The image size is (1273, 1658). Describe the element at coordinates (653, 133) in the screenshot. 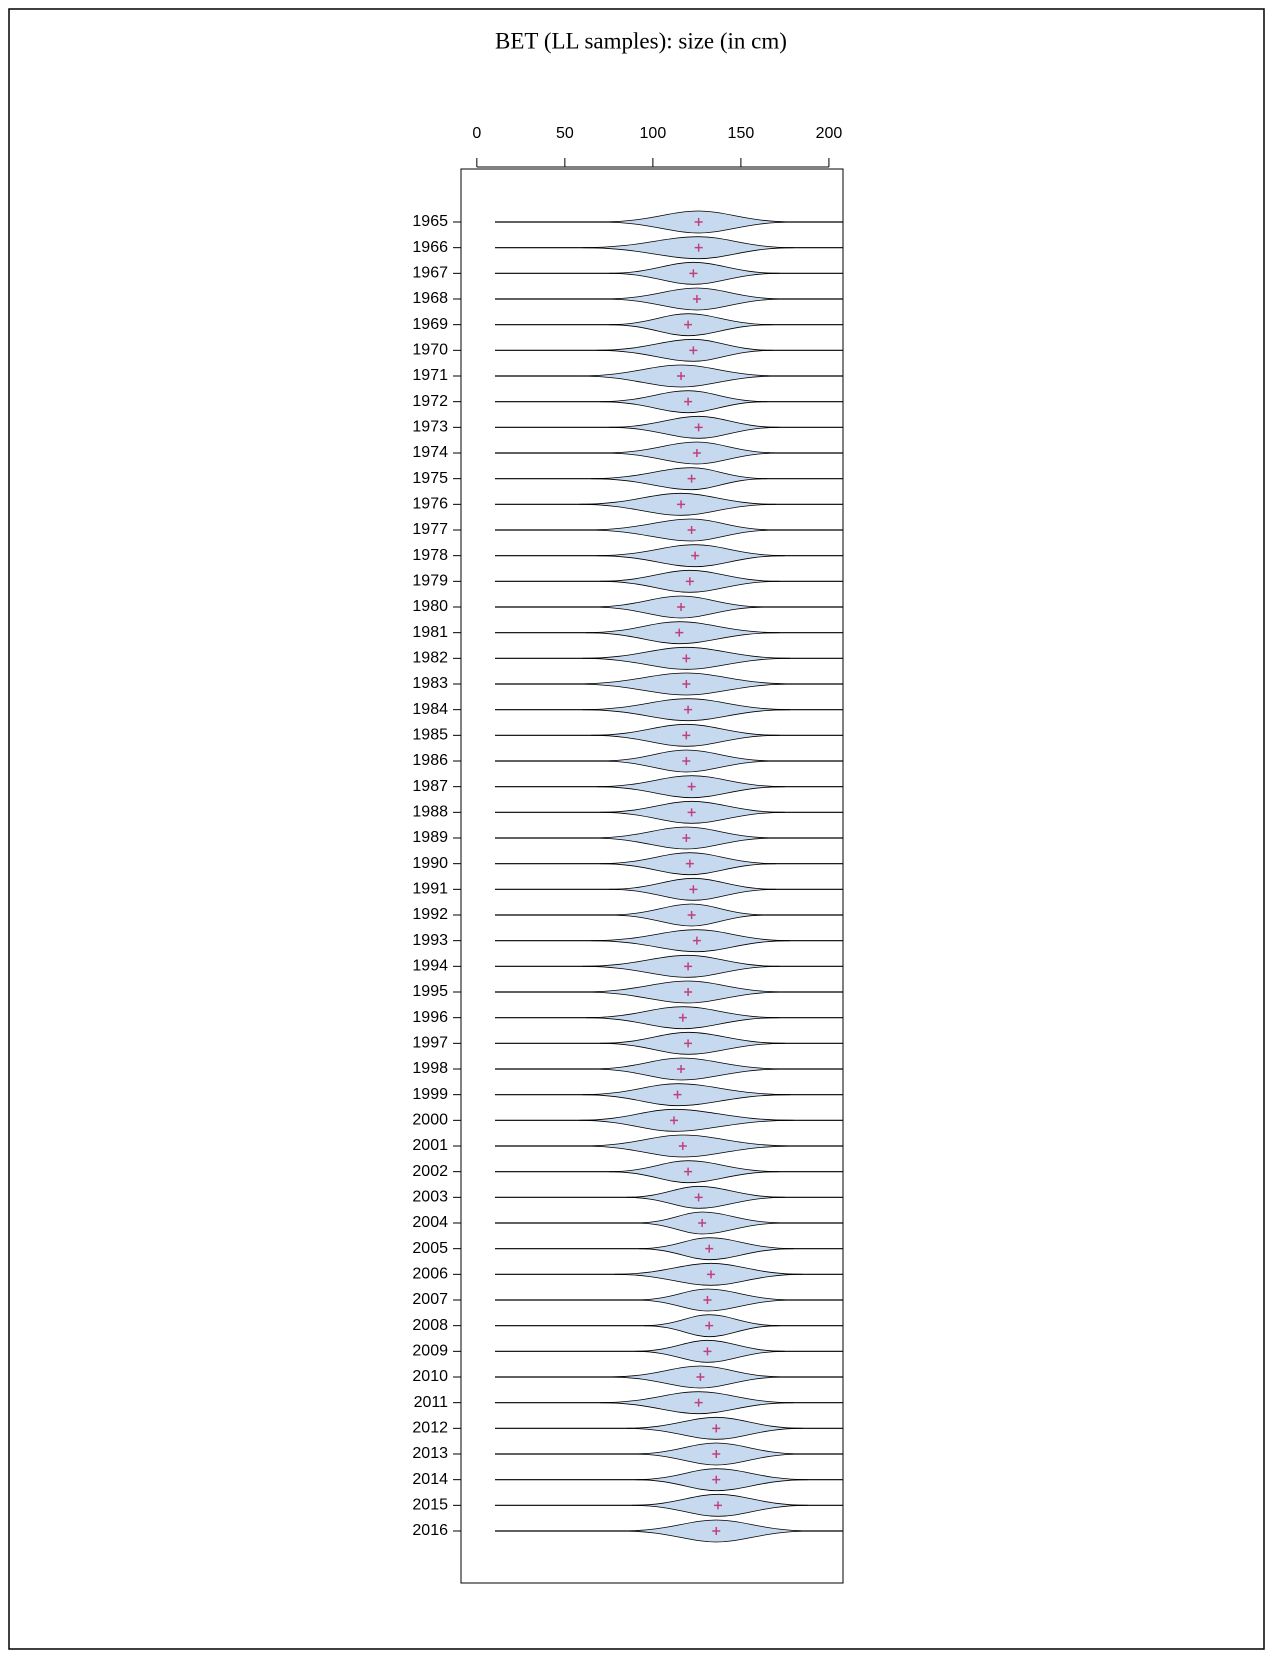

I see `x-tick-label: 100` at that location.